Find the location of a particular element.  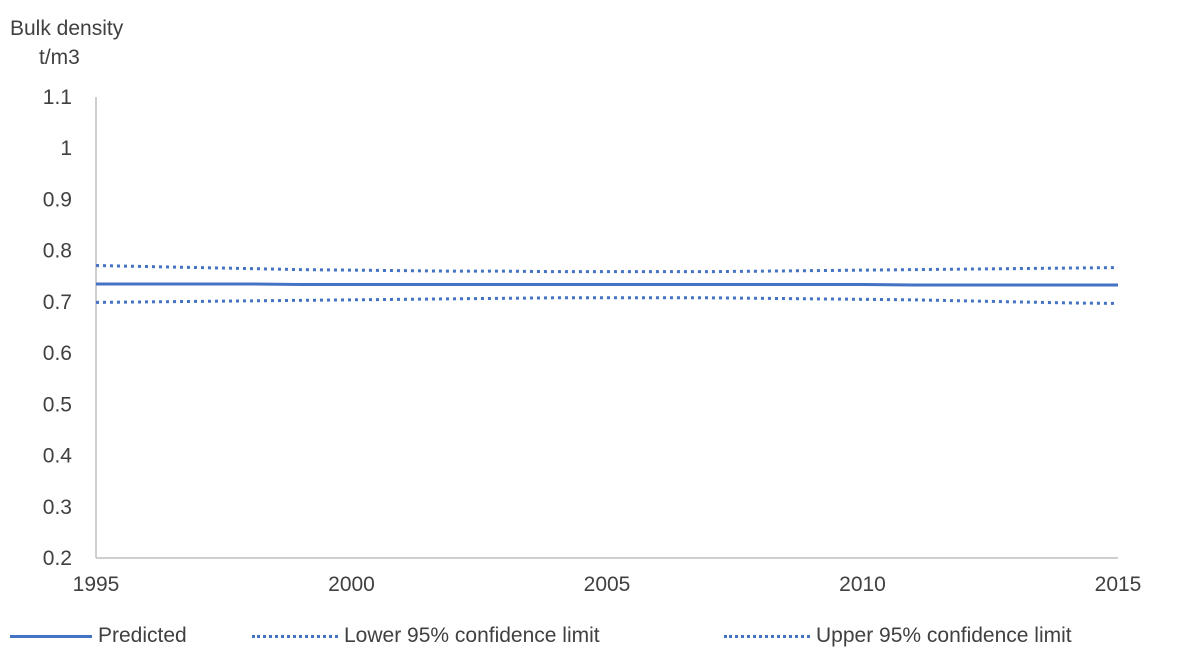

y-tick-label: 0.6 is located at coordinates (57, 353).